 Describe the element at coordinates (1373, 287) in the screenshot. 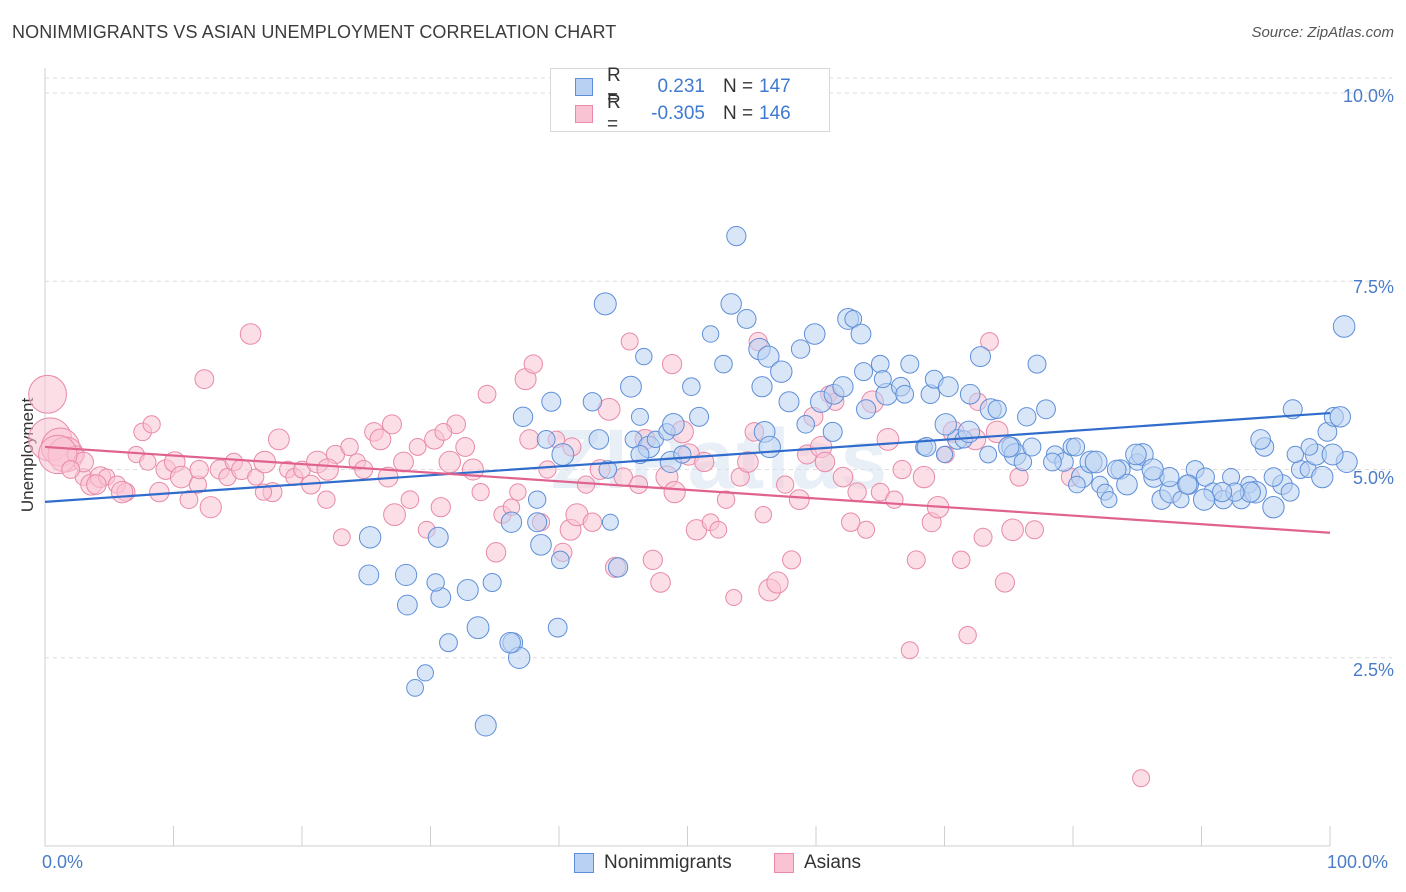

I see `y-tick-label-7-5: 7.5%` at that location.